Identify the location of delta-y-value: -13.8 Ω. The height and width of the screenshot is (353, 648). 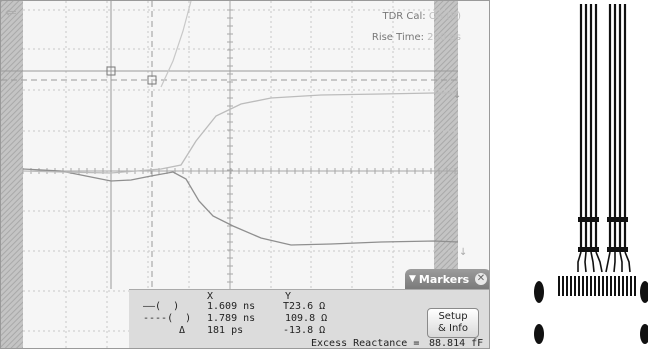
(304, 330).